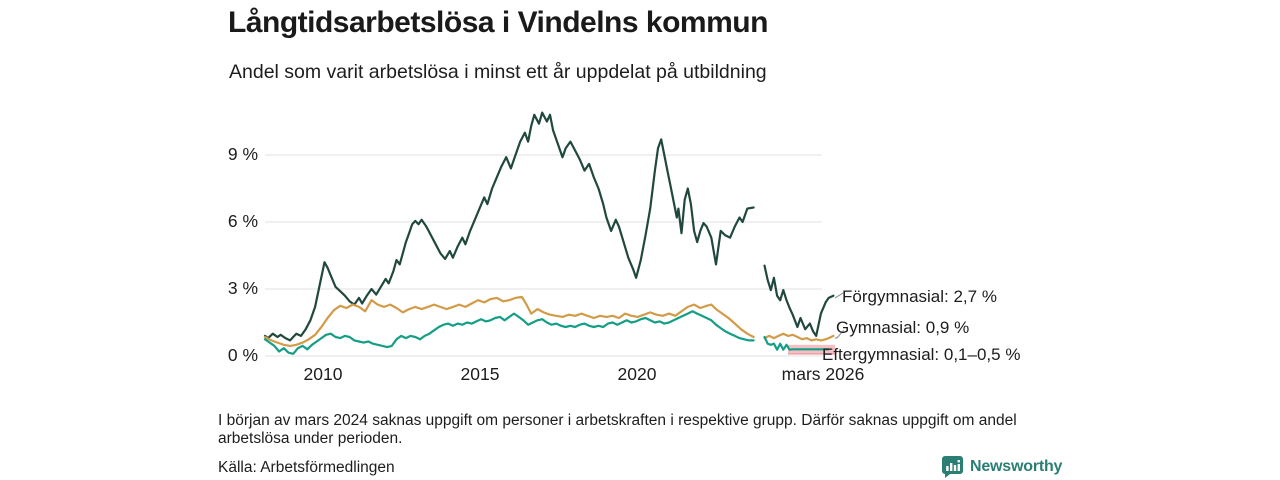 The image size is (1280, 480). What do you see at coordinates (242, 154) in the screenshot?
I see `y-axis-tick-9: 9 %` at bounding box center [242, 154].